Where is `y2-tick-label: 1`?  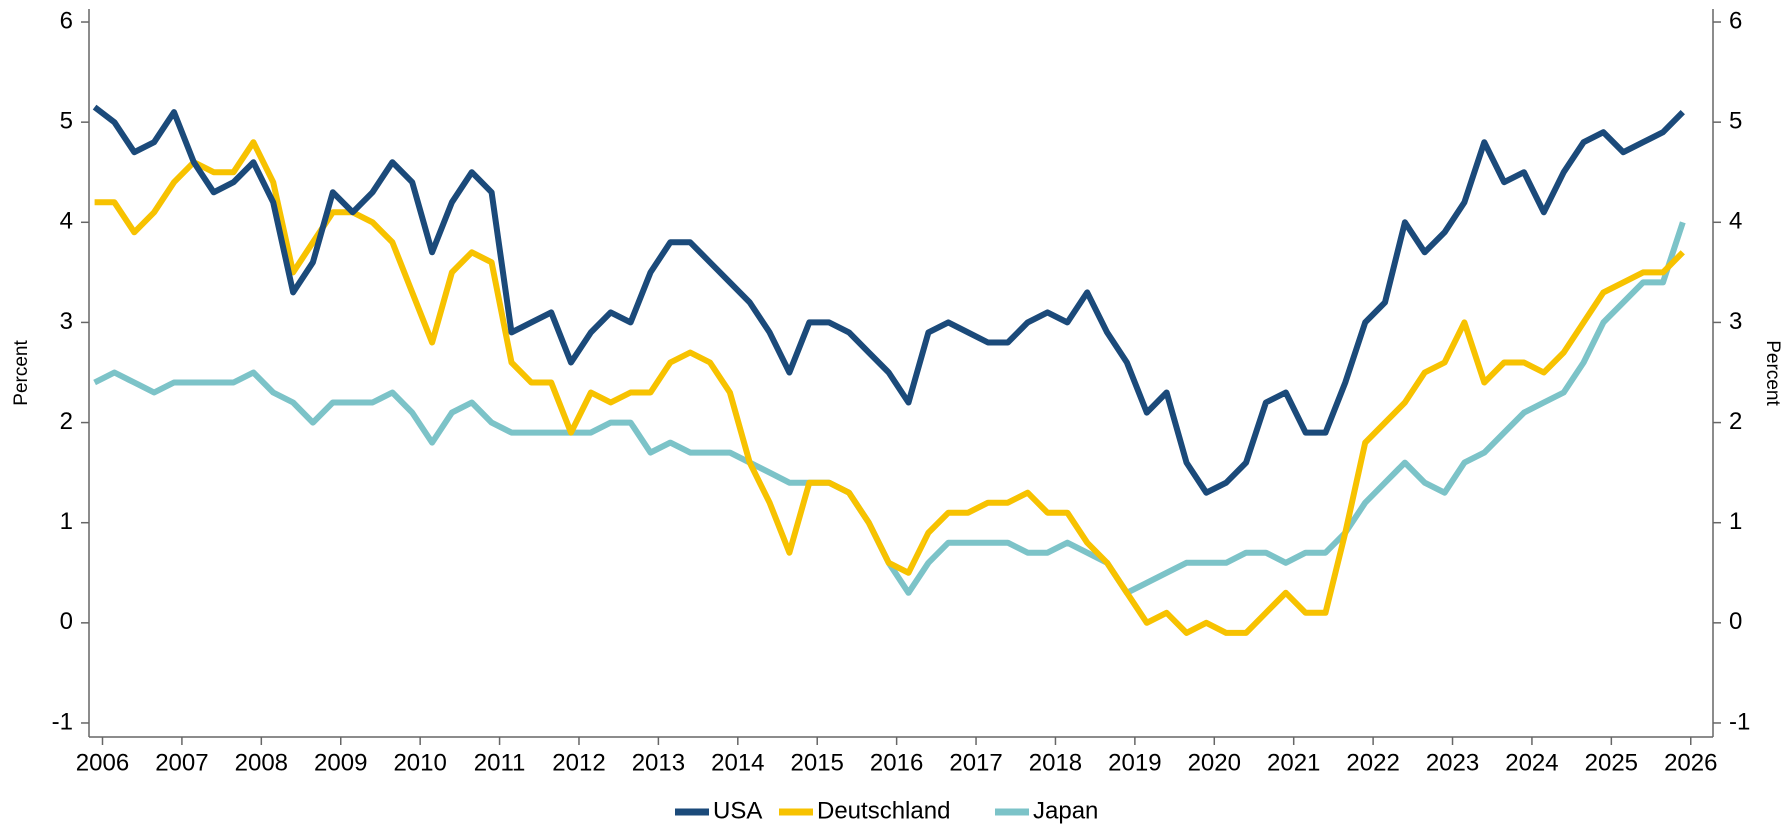 y2-tick-label: 1 is located at coordinates (1735, 521).